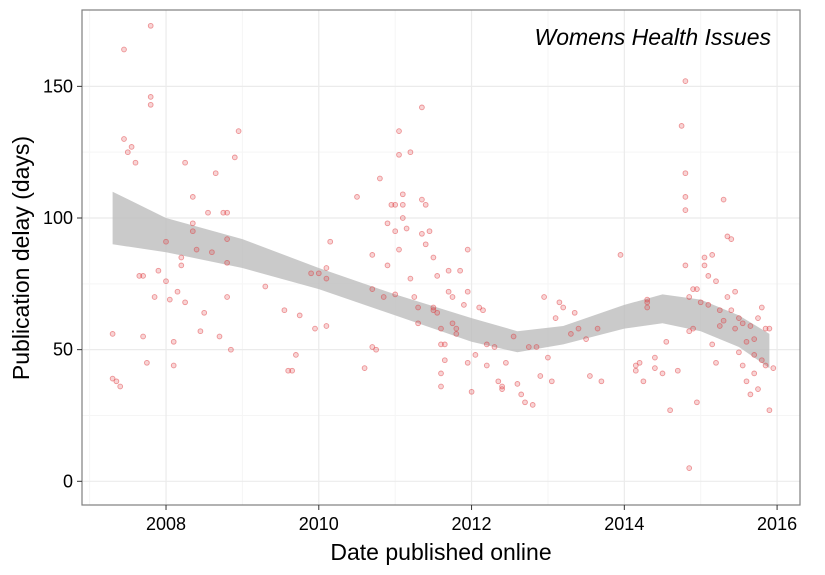  I want to click on y-tick-label: 150, so click(58, 86).